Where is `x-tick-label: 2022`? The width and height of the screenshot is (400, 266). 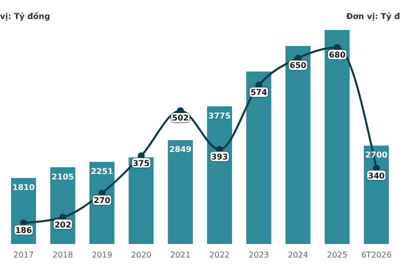
x-tick-label: 2022 is located at coordinates (219, 255).